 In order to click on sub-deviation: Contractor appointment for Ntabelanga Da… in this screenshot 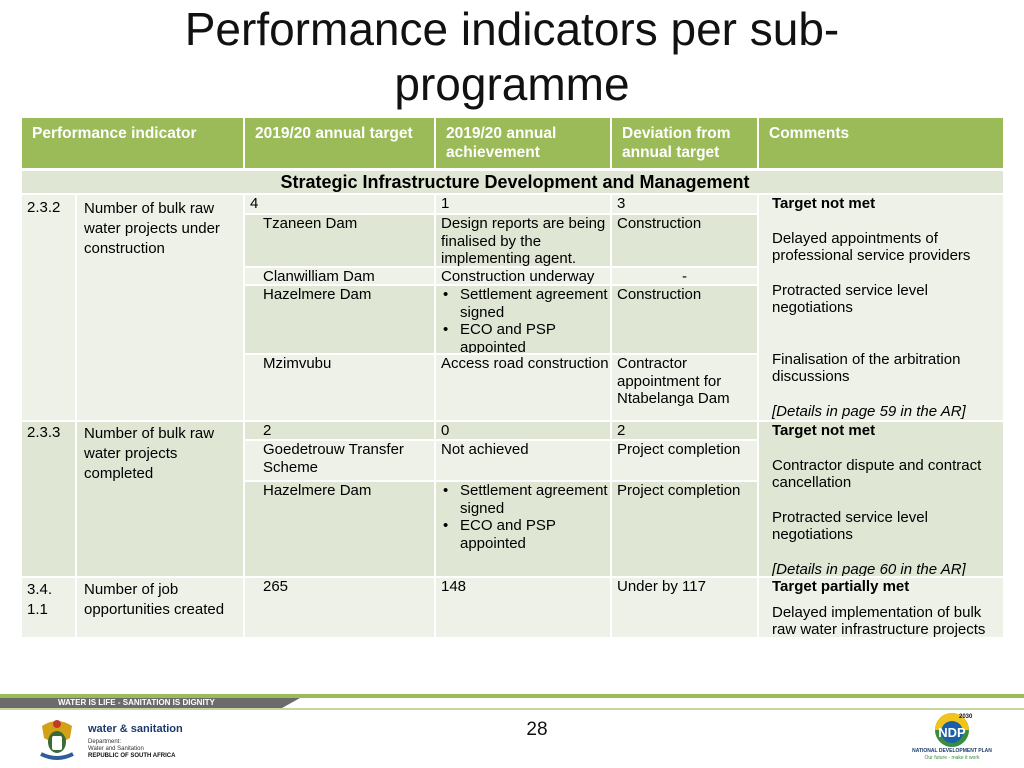, I will do `click(684, 387)`.